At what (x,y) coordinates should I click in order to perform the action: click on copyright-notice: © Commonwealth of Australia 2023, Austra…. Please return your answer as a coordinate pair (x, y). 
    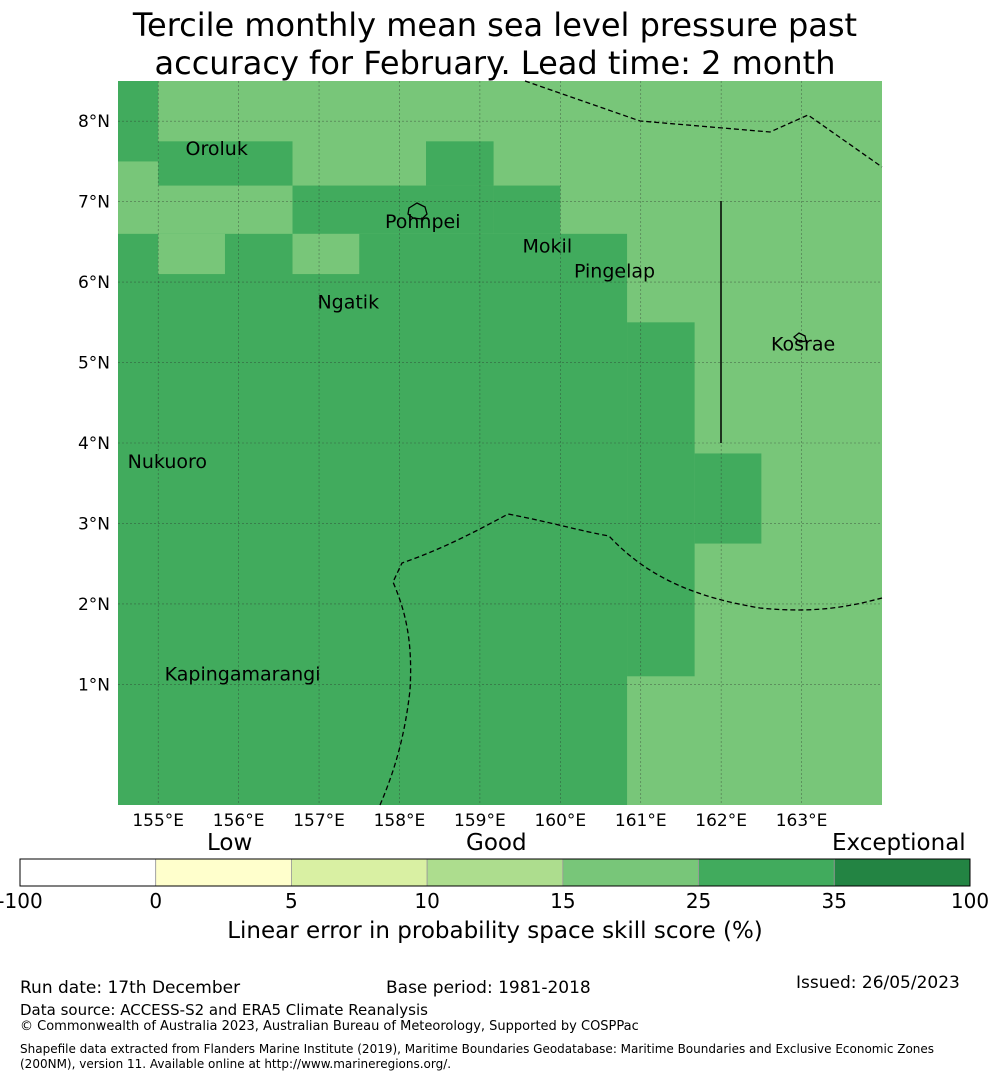
    Looking at the image, I should click on (329, 1026).